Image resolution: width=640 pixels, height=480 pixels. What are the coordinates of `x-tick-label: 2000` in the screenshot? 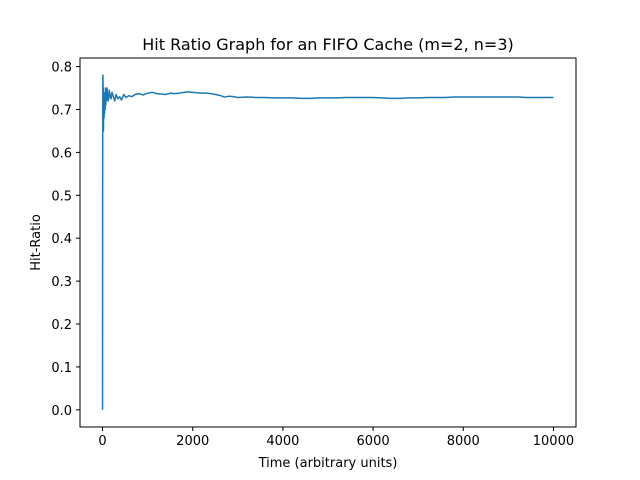 It's located at (192, 441).